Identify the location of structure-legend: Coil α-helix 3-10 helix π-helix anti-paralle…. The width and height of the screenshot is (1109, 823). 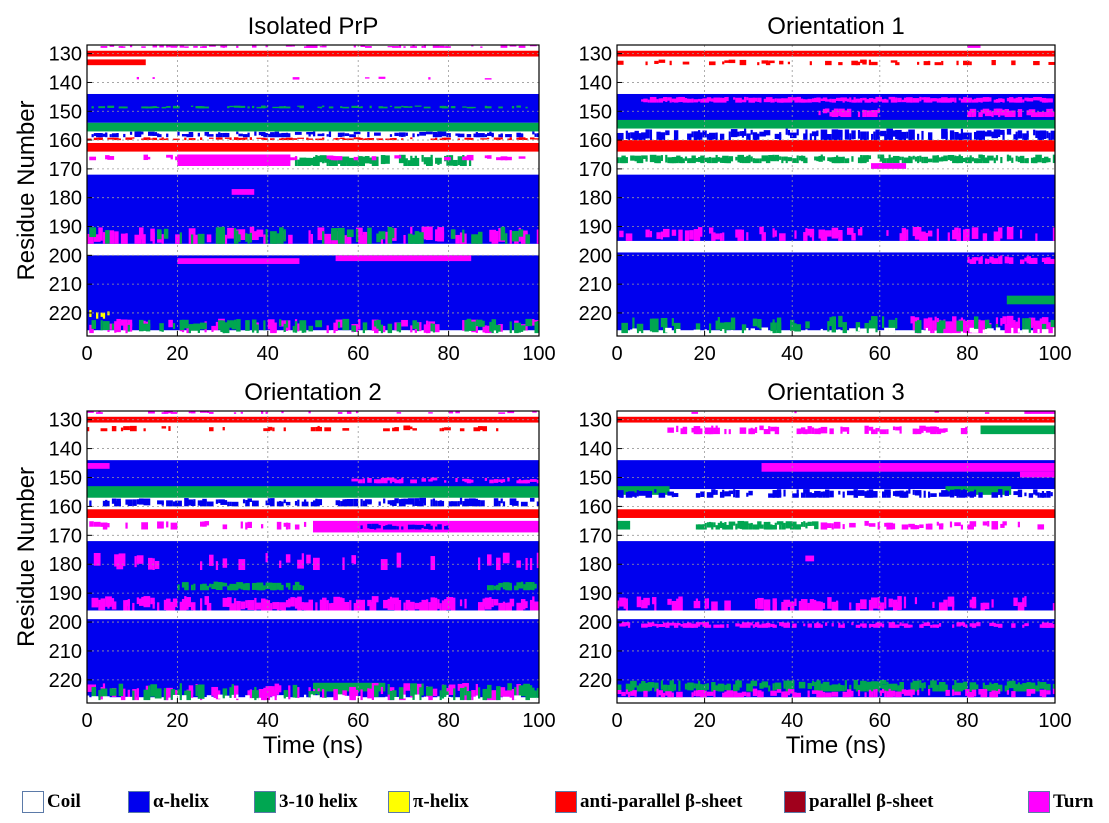
(554, 802).